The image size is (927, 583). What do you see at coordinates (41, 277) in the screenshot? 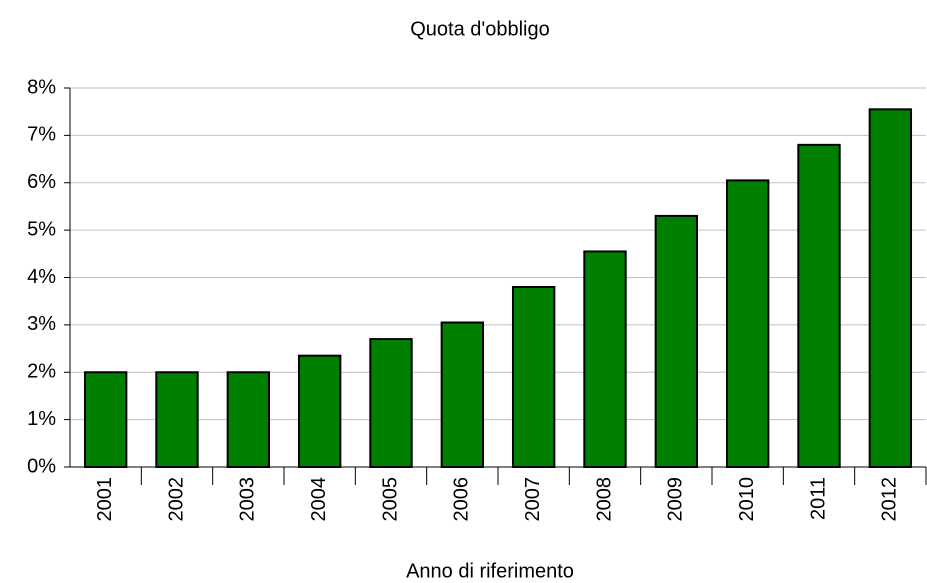
I see `y-tick-label: 4%` at bounding box center [41, 277].